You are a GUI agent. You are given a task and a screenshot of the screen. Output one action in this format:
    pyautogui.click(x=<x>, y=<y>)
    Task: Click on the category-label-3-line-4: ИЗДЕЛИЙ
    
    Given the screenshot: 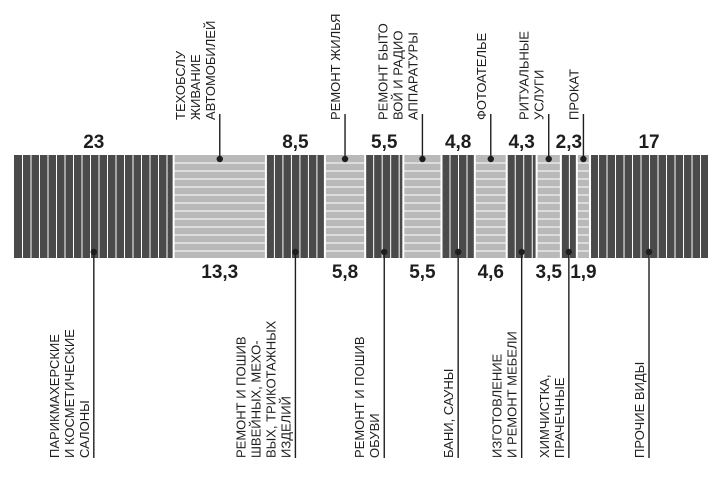 What is the action you would take?
    pyautogui.click(x=285, y=427)
    